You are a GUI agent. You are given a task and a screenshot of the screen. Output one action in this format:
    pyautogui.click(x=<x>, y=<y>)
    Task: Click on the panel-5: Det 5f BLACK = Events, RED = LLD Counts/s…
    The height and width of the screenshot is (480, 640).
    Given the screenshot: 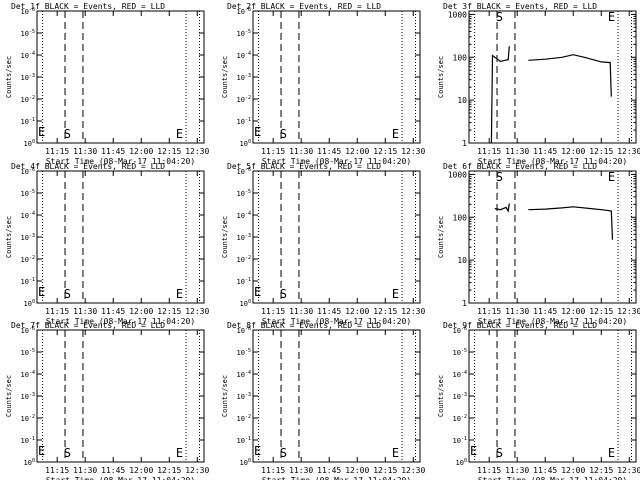 What is the action you would take?
    pyautogui.click(x=323, y=244)
    